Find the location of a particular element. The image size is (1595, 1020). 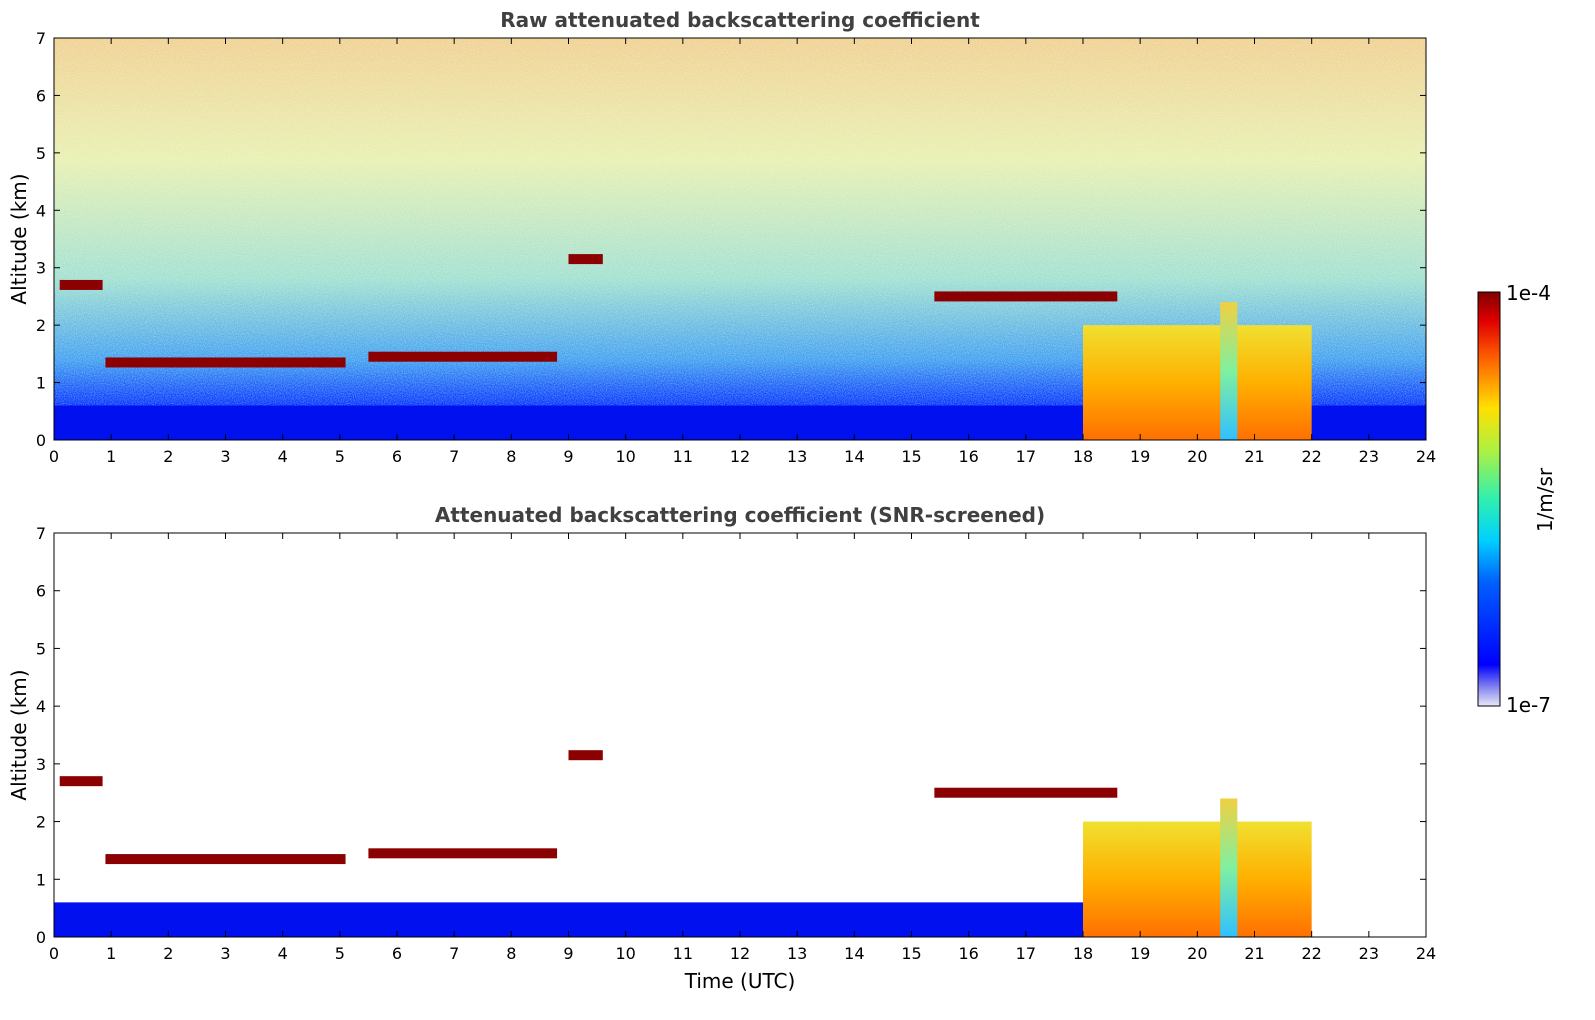

x-axis-label: Time (UTC) is located at coordinates (740, 981).